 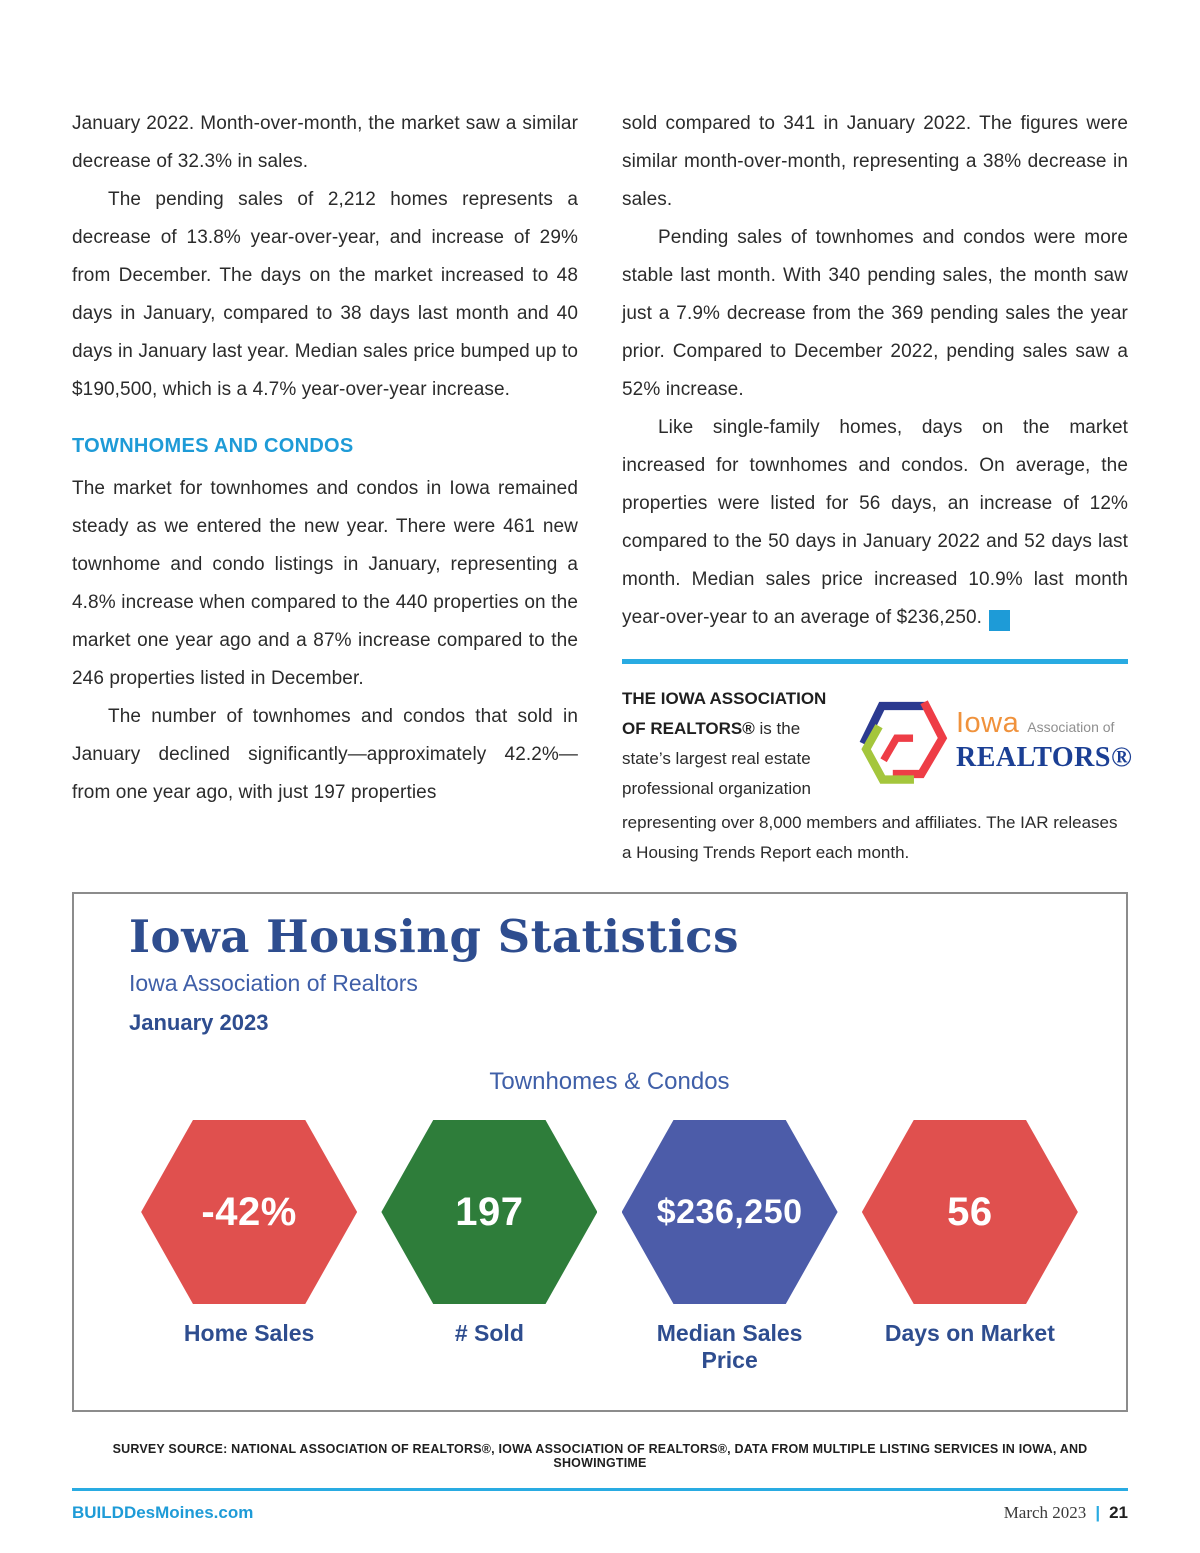 What do you see at coordinates (609, 1081) in the screenshot?
I see `infographic-category: Townhomes & Condos` at bounding box center [609, 1081].